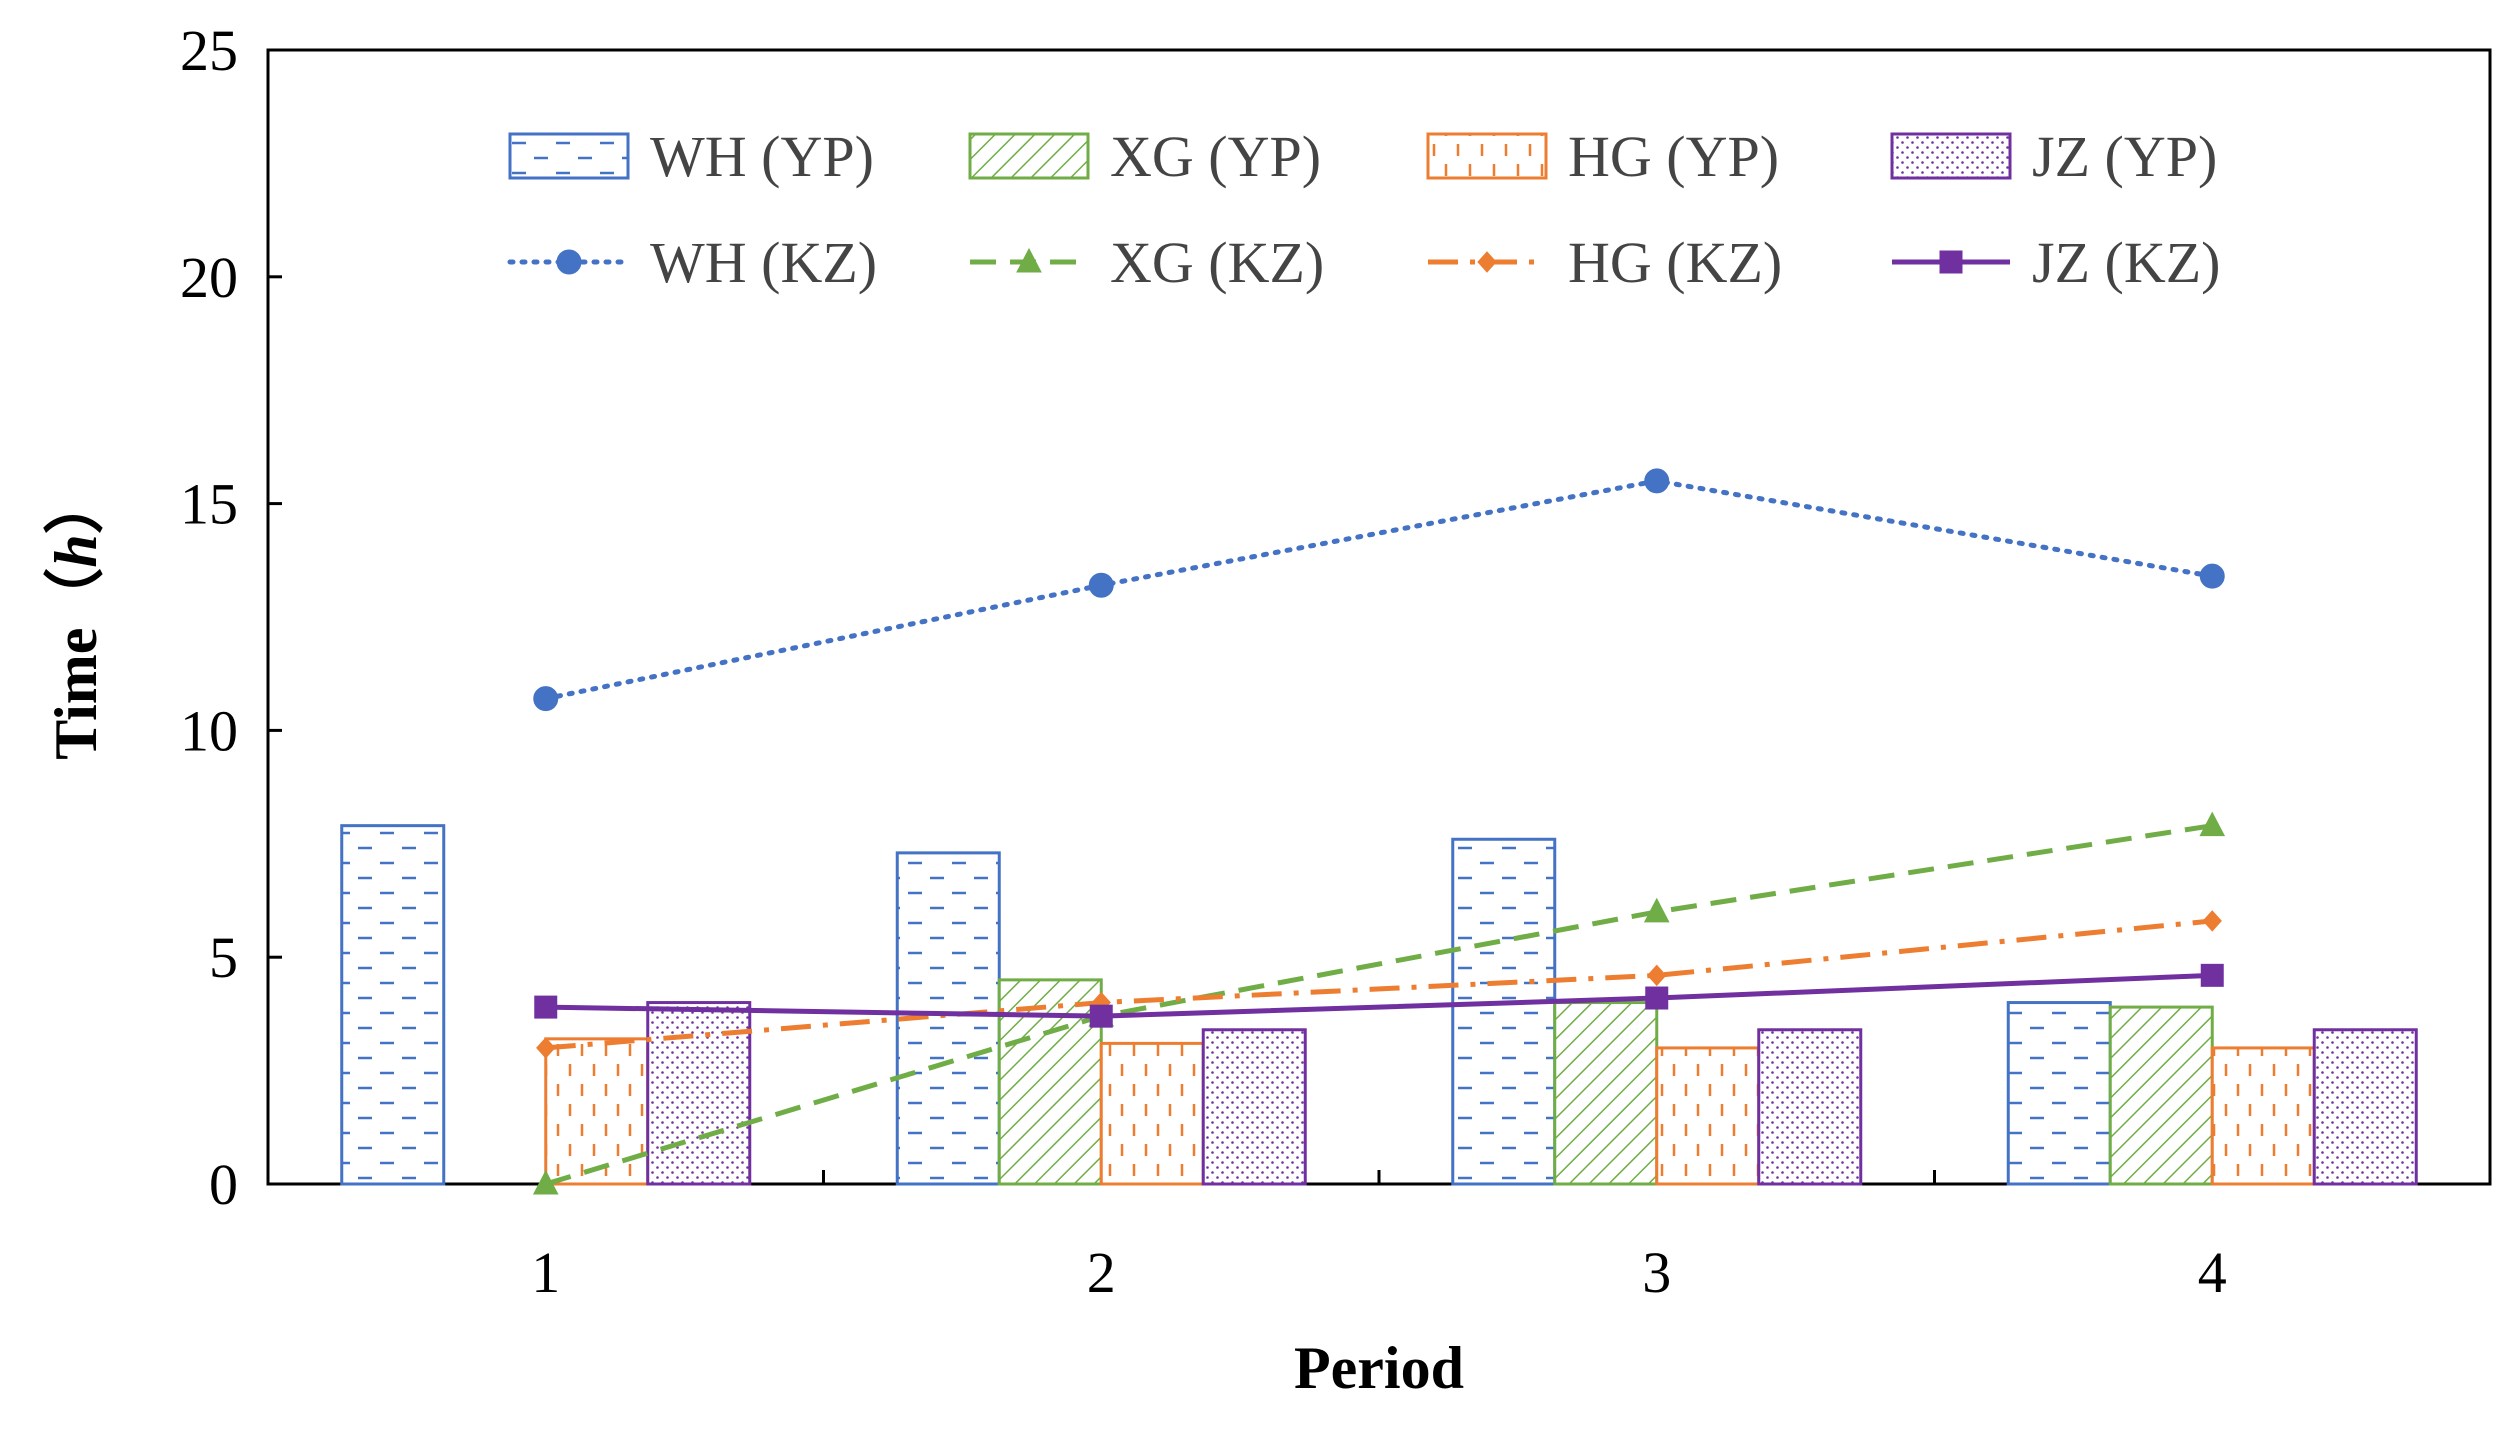 The image size is (2514, 1429). Describe the element at coordinates (209, 50) in the screenshot. I see `y-tick-label-25: 25` at that location.